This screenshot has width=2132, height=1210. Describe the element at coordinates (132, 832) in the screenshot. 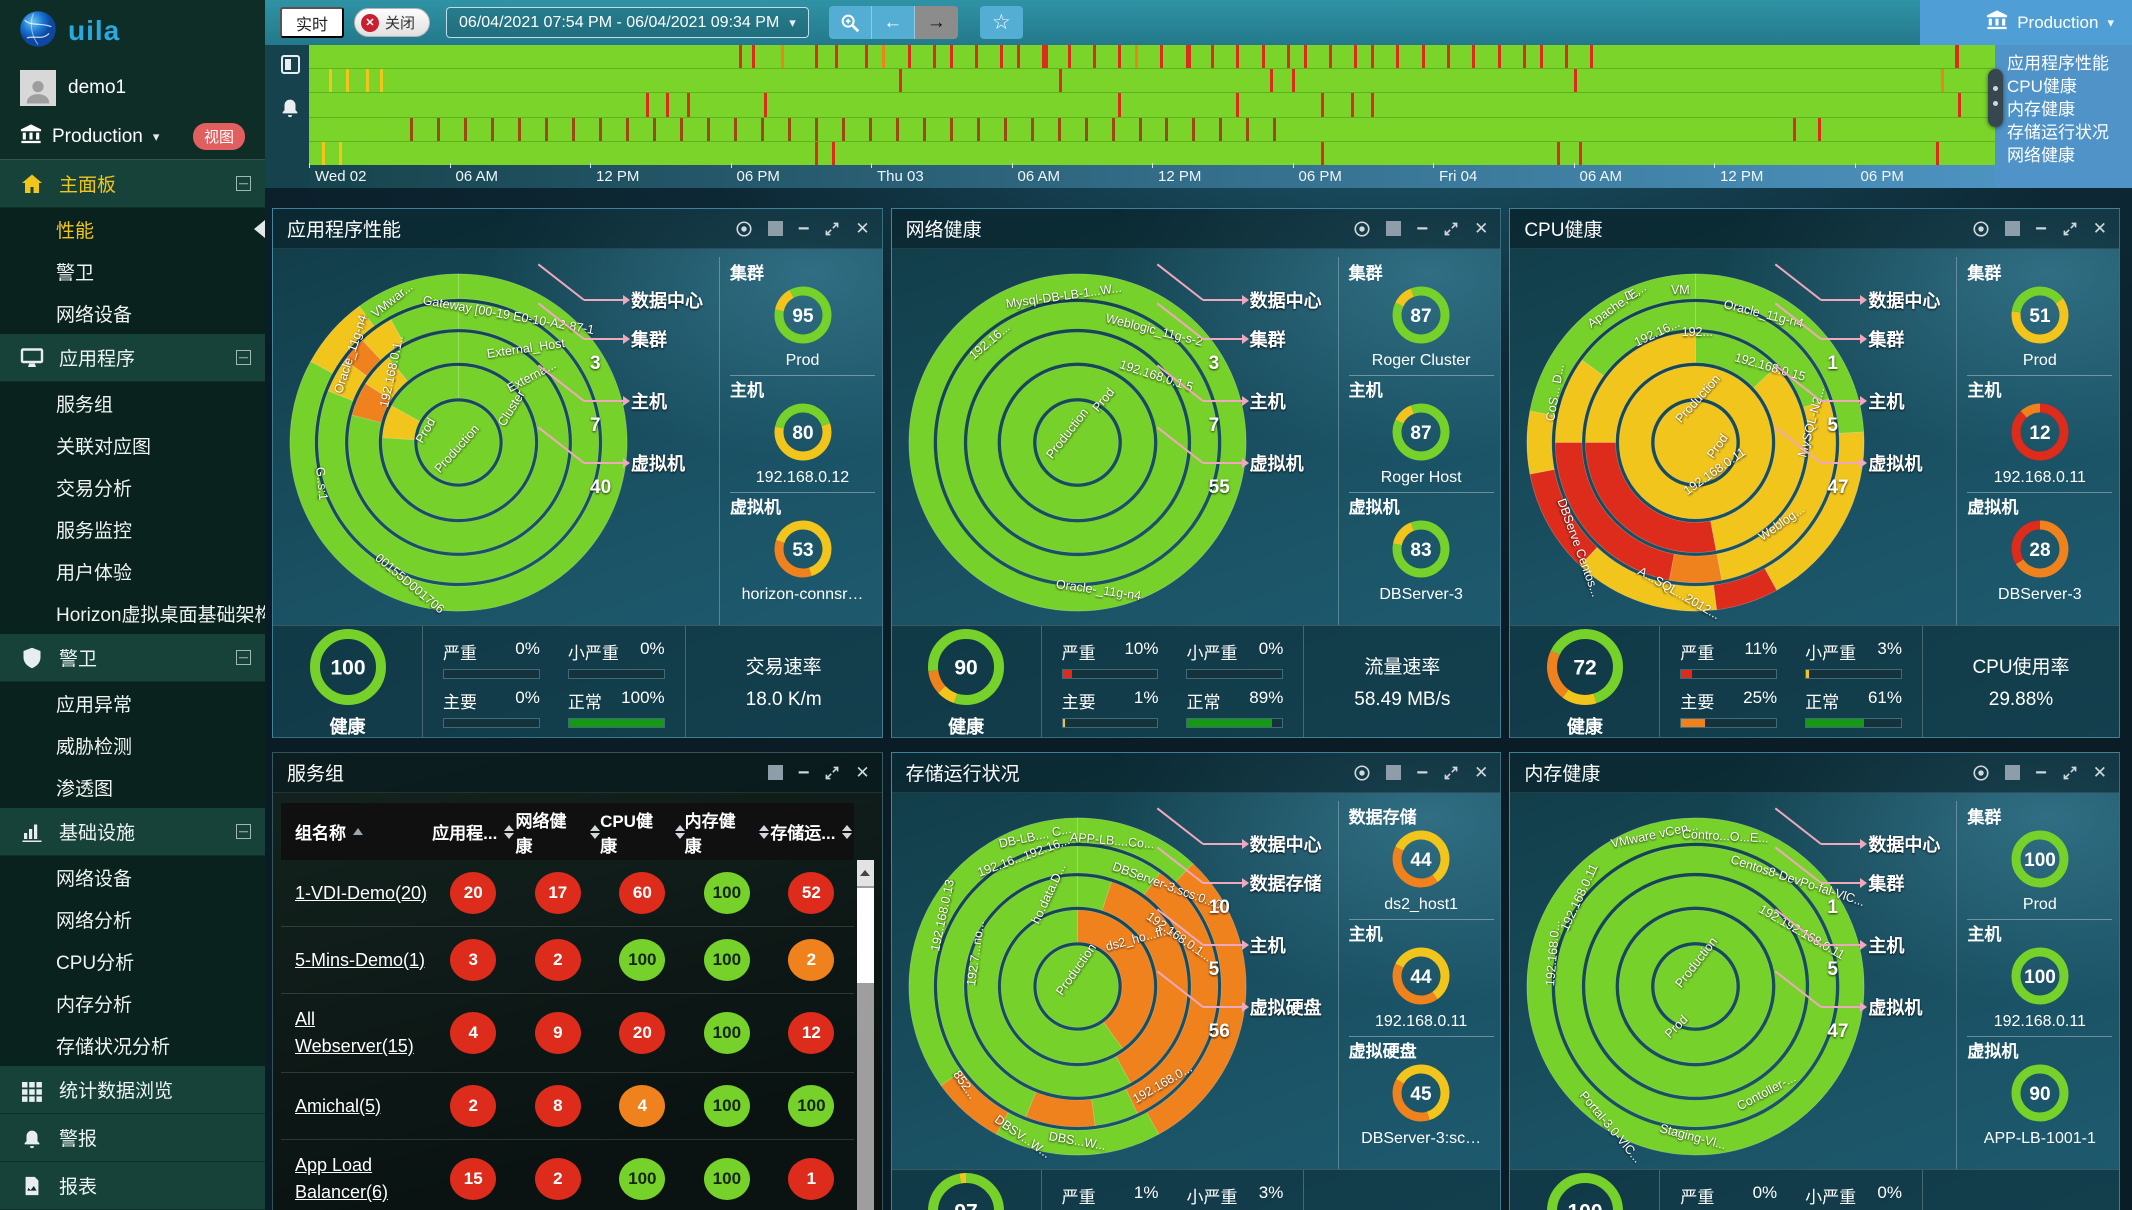

I see `sidebar-section-infrastructure: 基础设施` at that location.